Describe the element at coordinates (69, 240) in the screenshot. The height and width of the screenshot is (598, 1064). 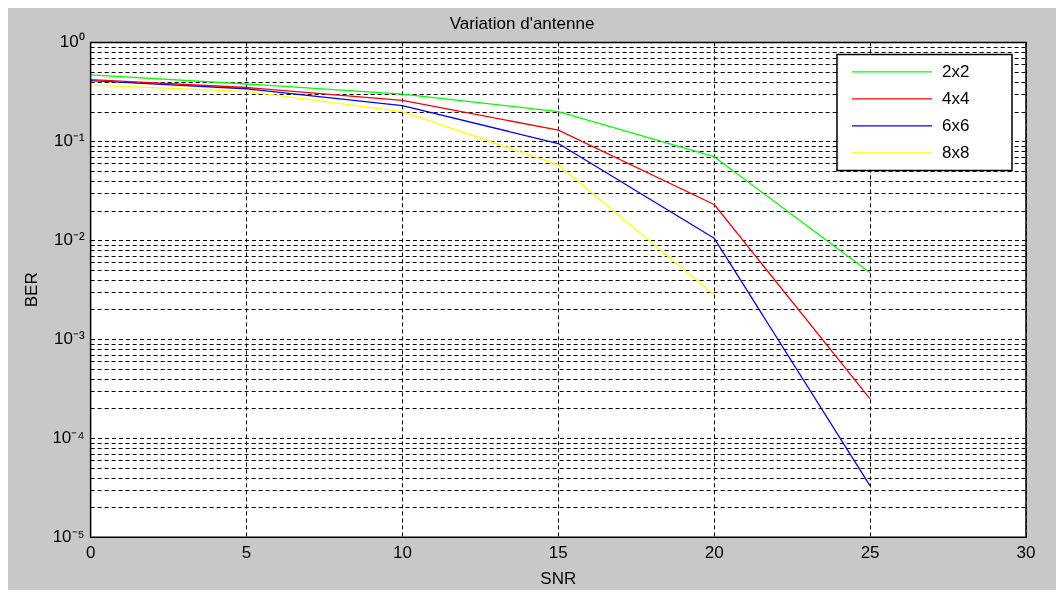
I see `y-tick-label: 10⁻²` at that location.